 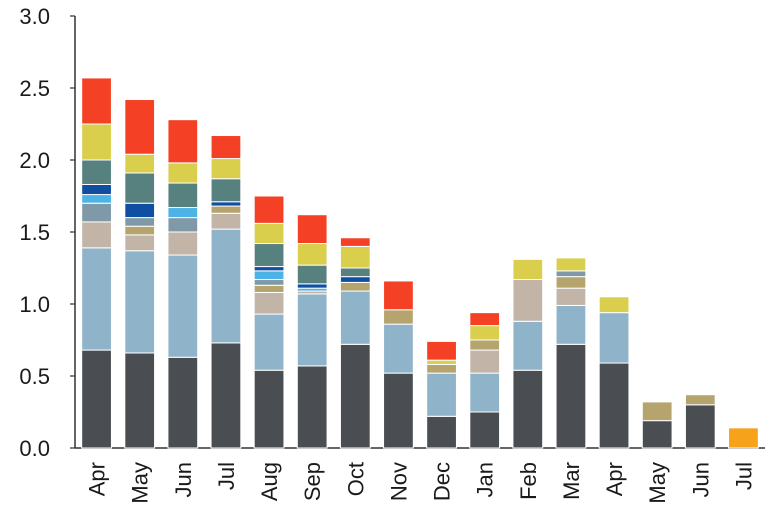 I want to click on x-tick-label: Feb, so click(x=528, y=481).